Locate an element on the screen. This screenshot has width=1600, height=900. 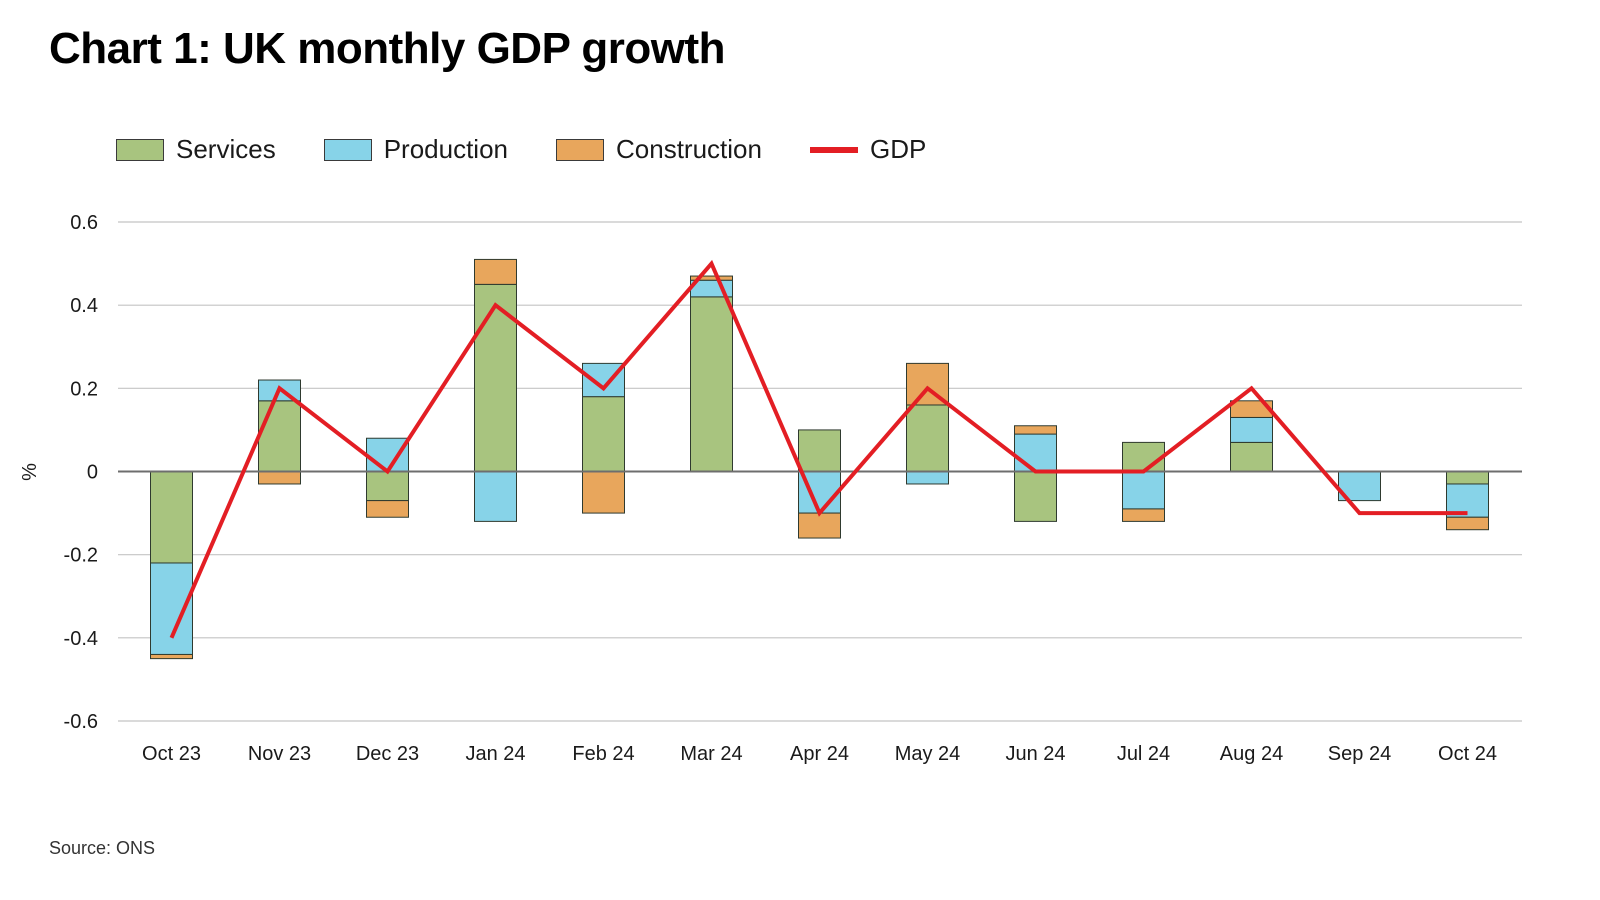
legend-swatch-construction is located at coordinates (580, 149).